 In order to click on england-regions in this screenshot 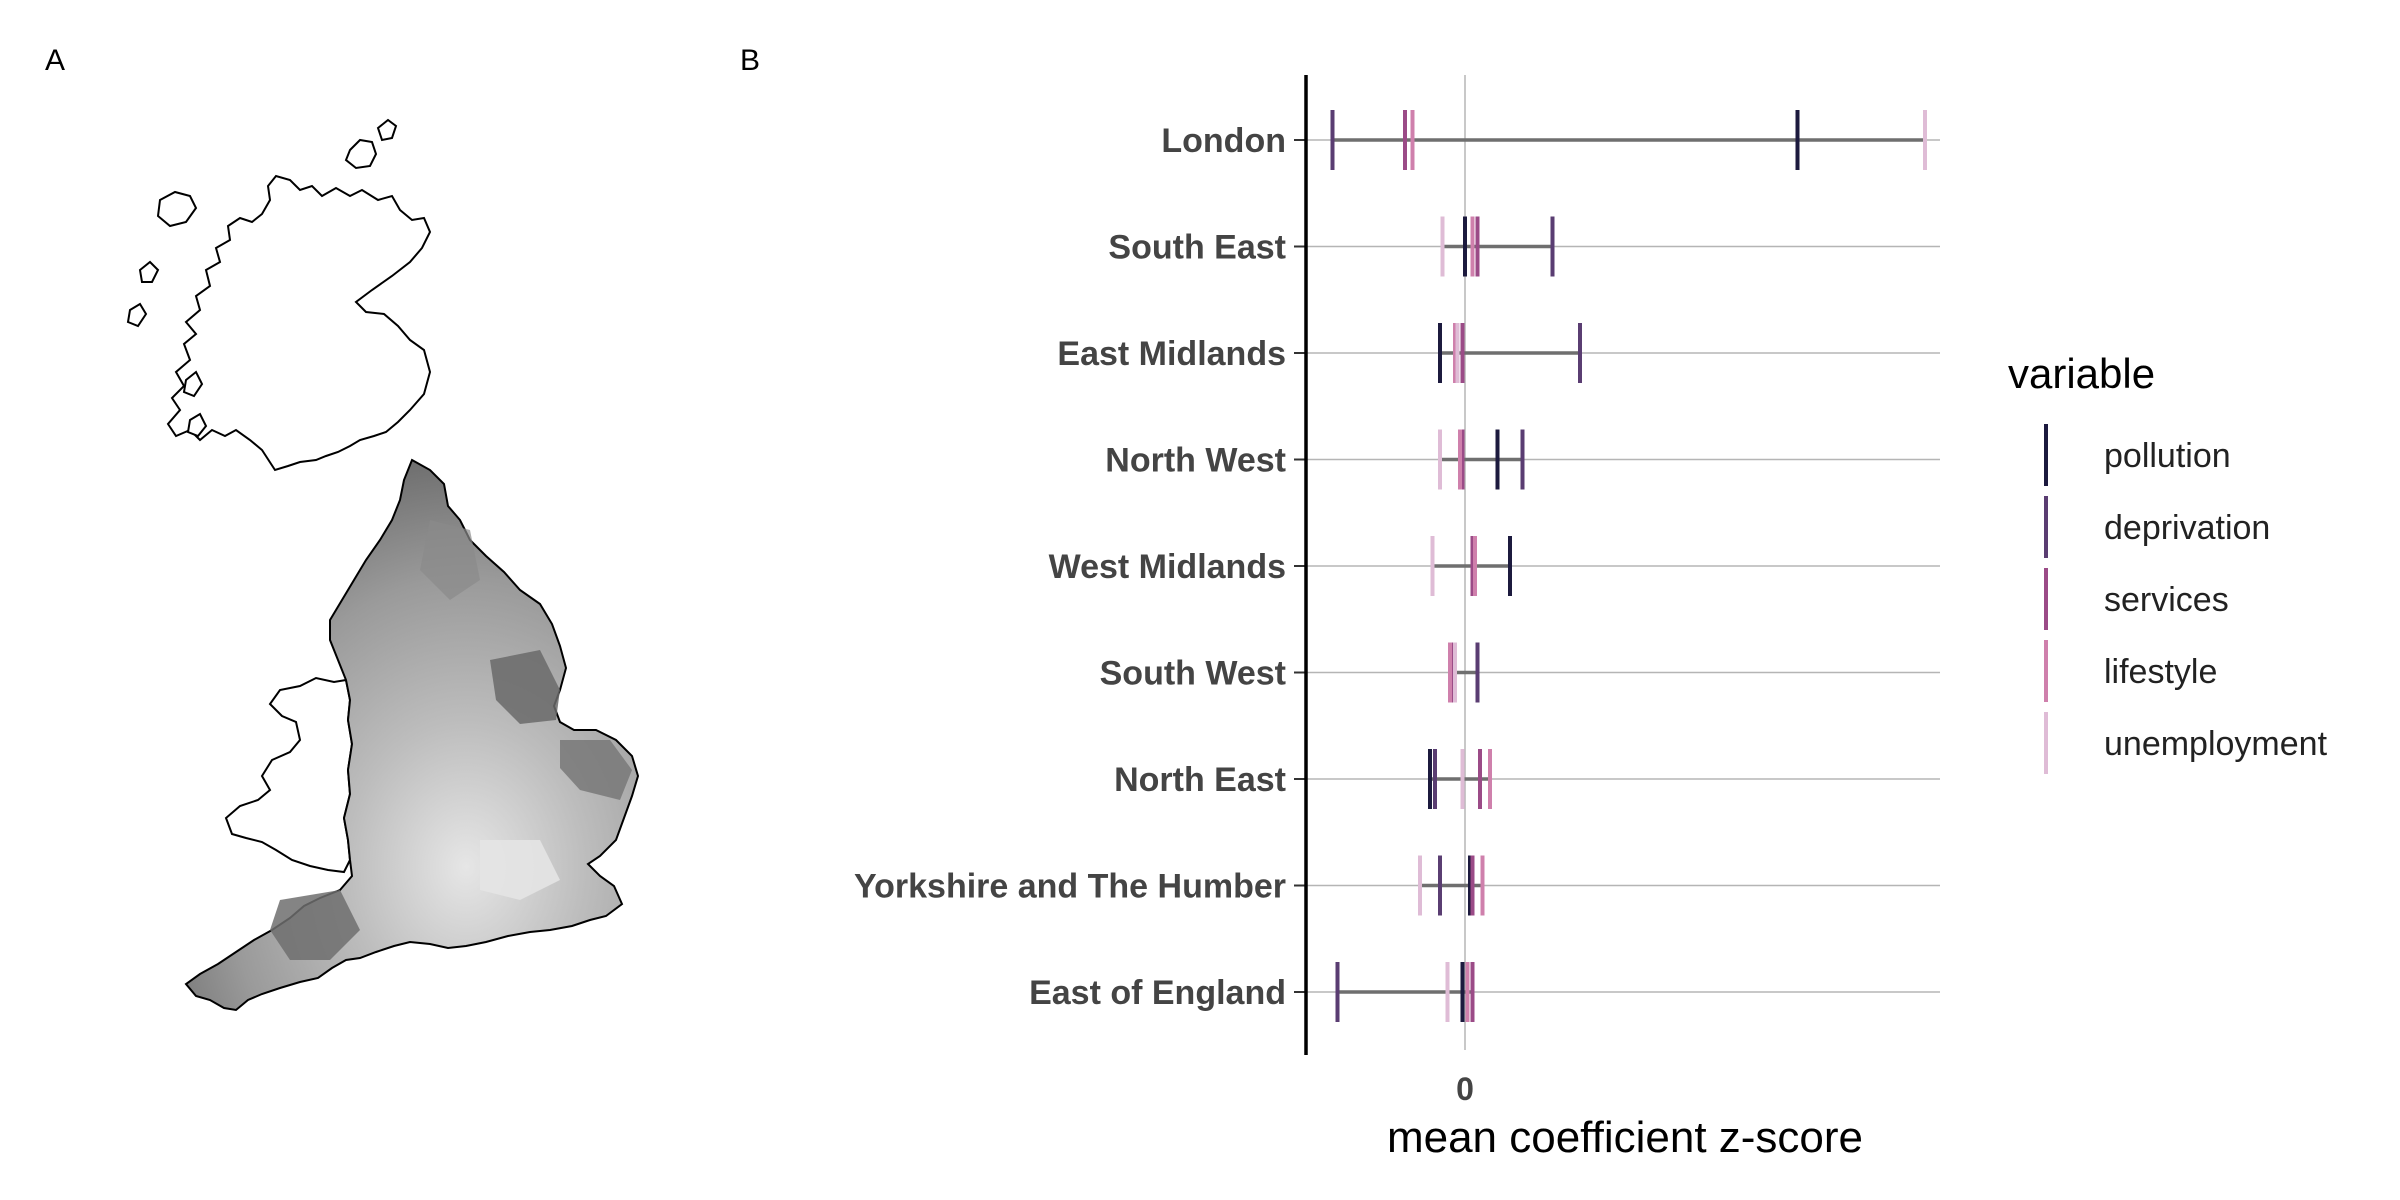, I will do `click(412, 735)`.